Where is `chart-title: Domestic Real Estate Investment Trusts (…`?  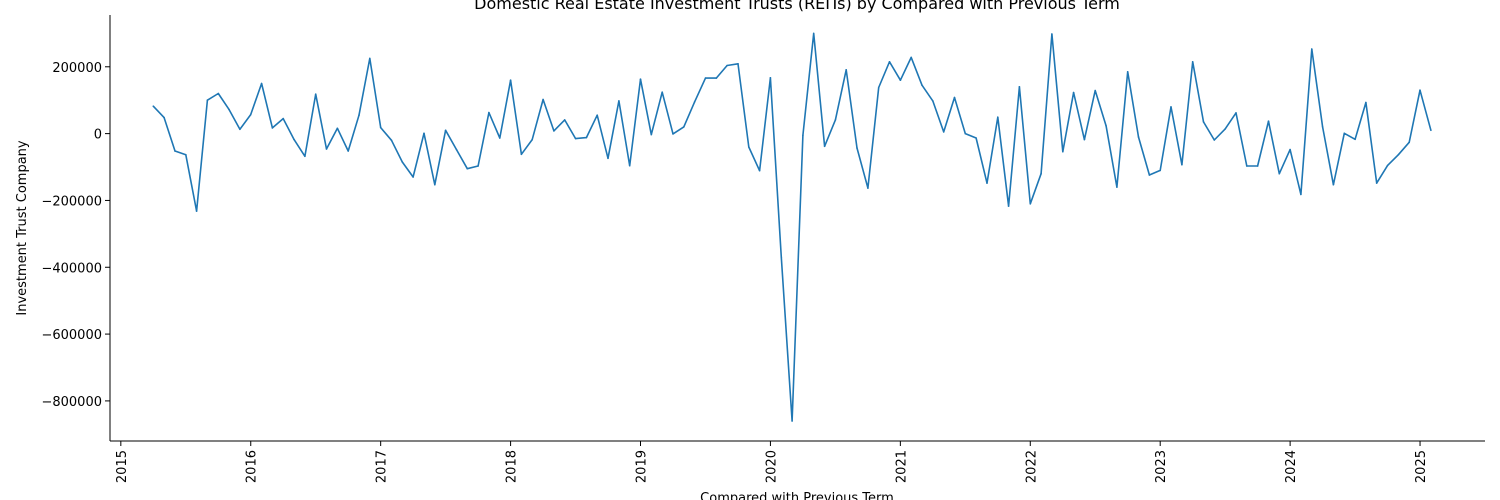
chart-title: Domestic Real Estate Investment Trusts (… is located at coordinates (797, 6).